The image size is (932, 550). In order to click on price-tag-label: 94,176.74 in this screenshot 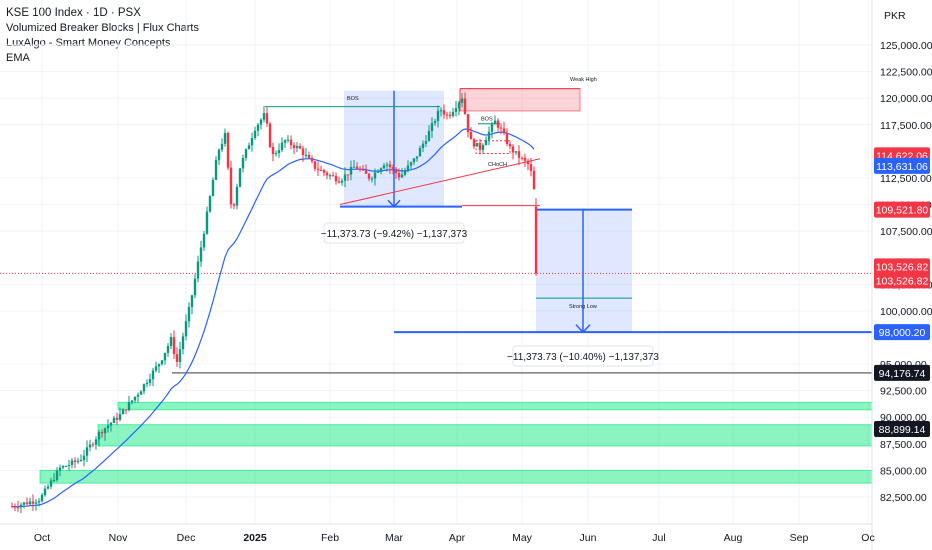, I will do `click(902, 374)`.